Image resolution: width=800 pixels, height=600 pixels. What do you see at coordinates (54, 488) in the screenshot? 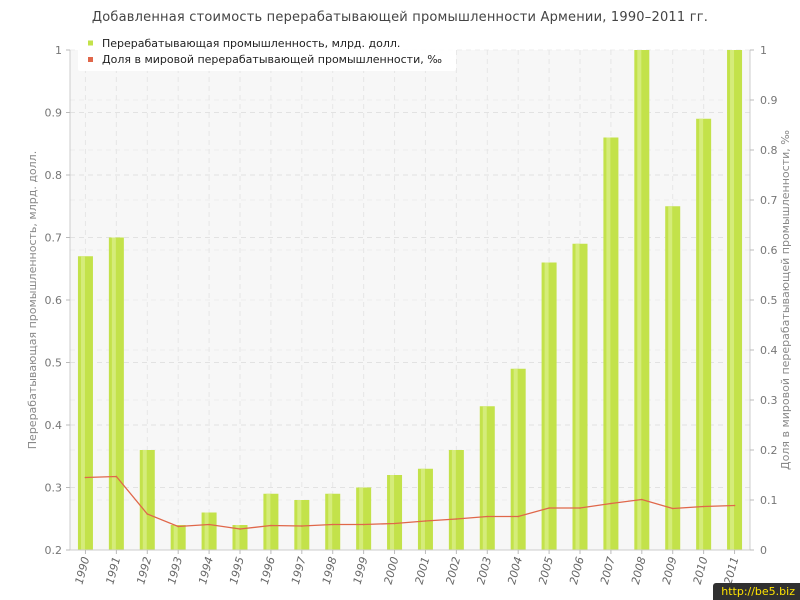
I see `y-tick-label: 0.3` at bounding box center [54, 488].